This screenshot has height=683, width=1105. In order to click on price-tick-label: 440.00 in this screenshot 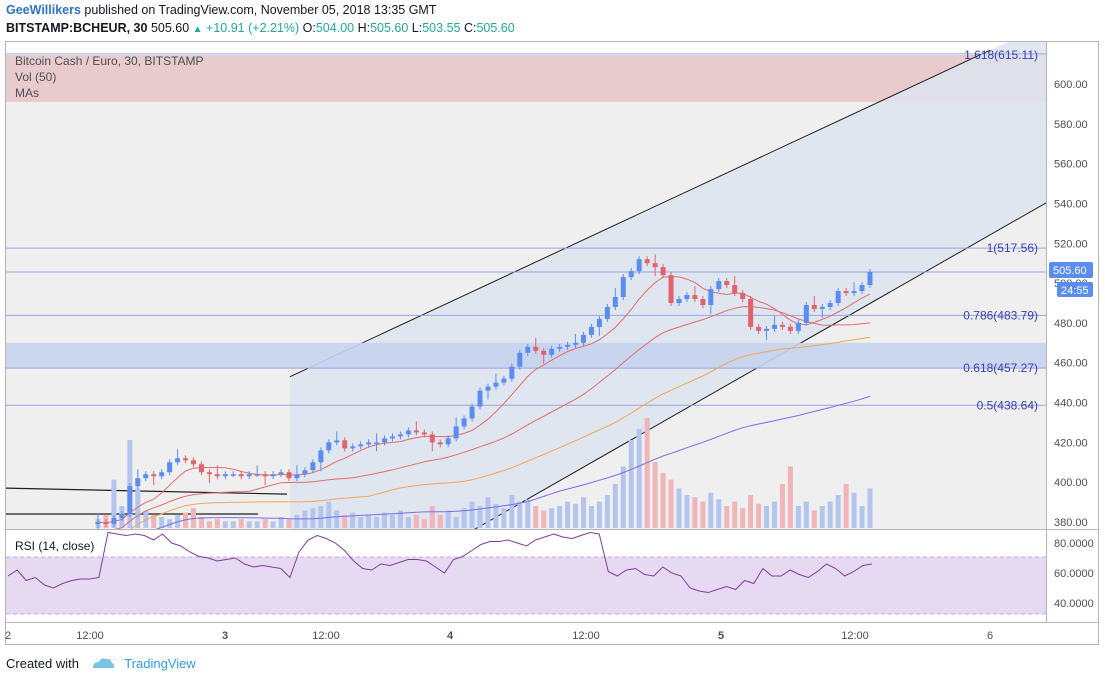, I will do `click(1071, 404)`.